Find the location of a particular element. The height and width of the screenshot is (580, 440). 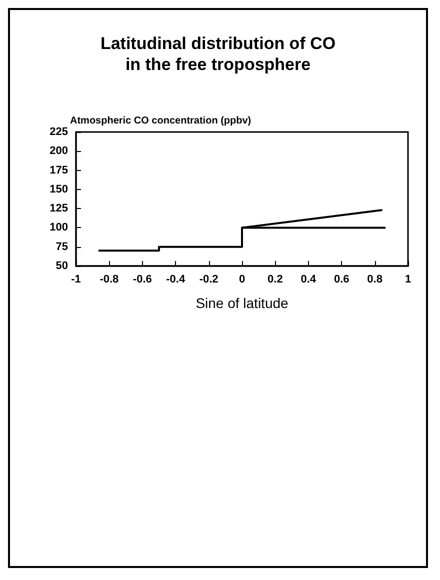

y-tick-label: 200 is located at coordinates (59, 151).